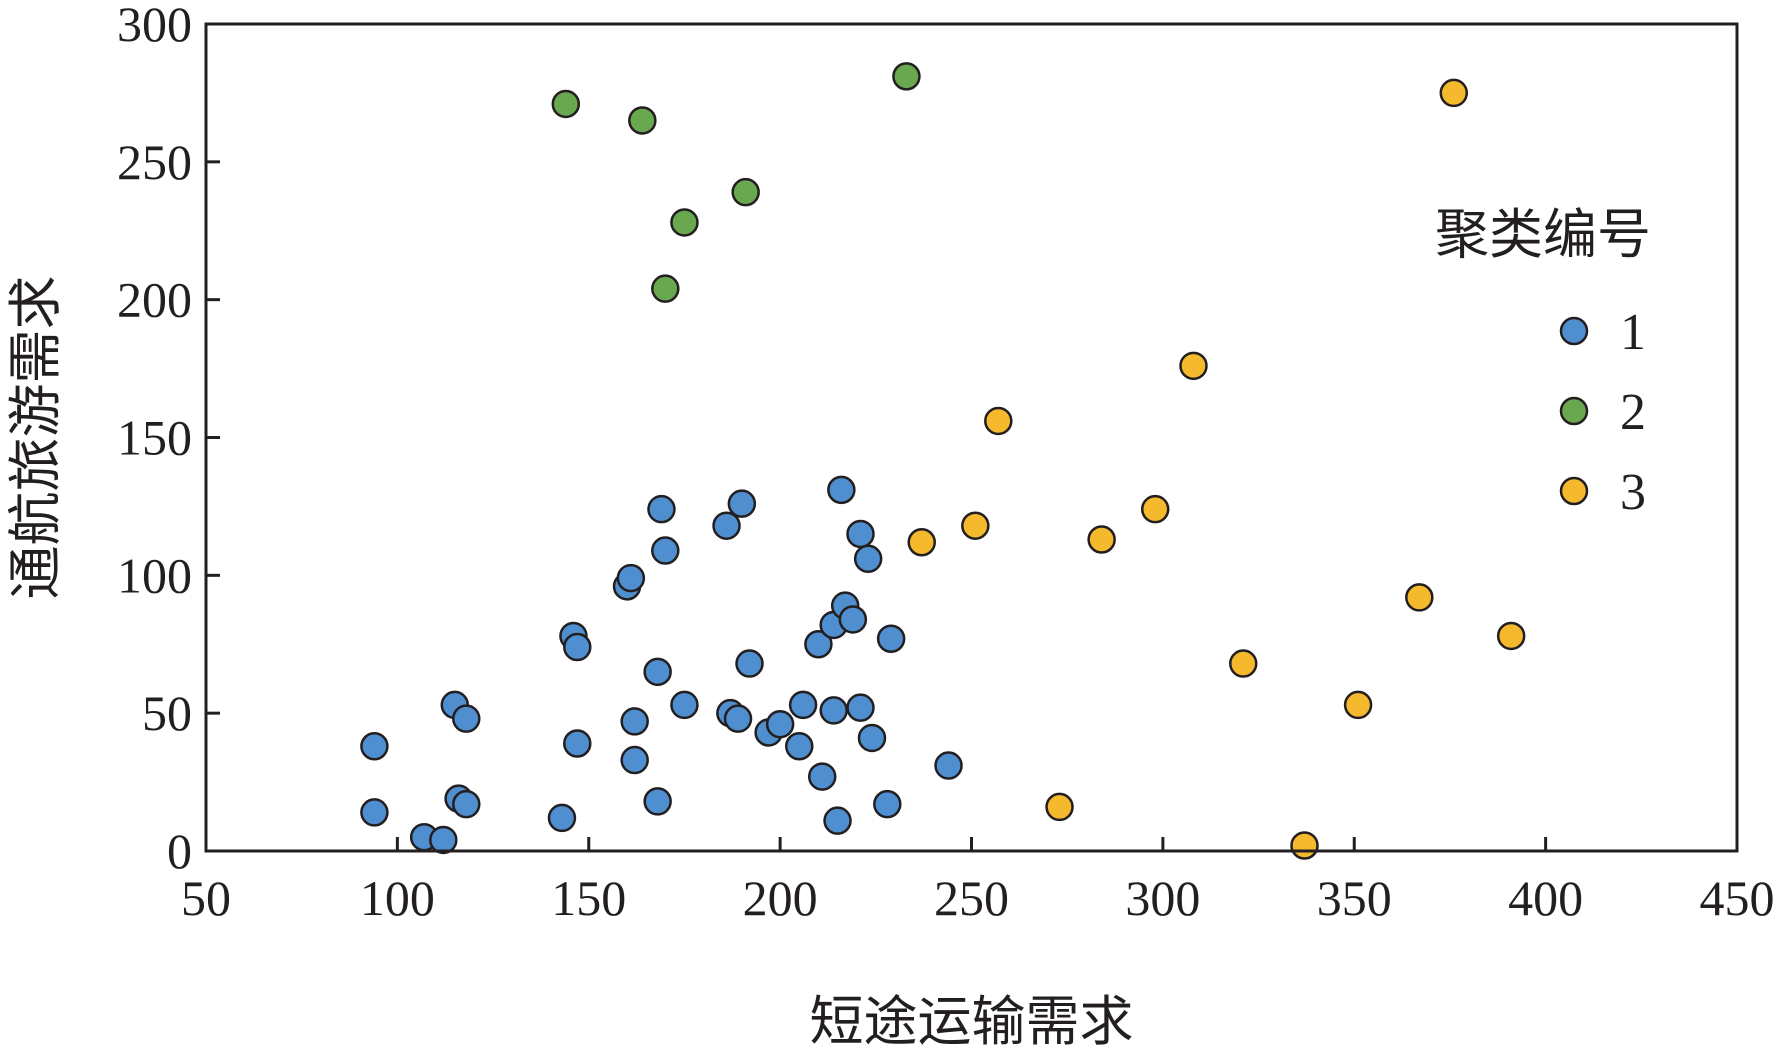 The image size is (1788, 1053). I want to click on x-tick-label: 100, so click(397, 898).